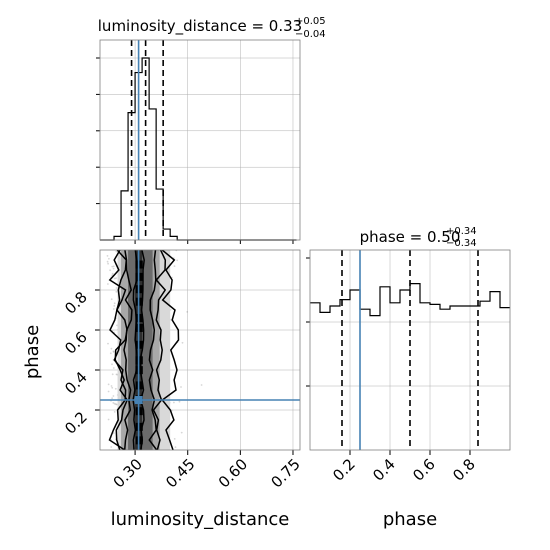  I want to click on y-tick-label: 0.2, so click(76, 423).